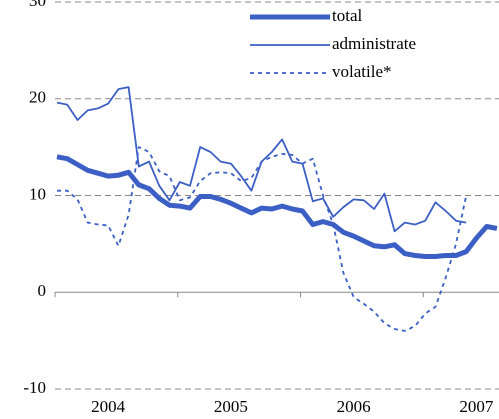 The height and width of the screenshot is (419, 499). What do you see at coordinates (37, 97) in the screenshot?
I see `y-tick-label: 20` at bounding box center [37, 97].